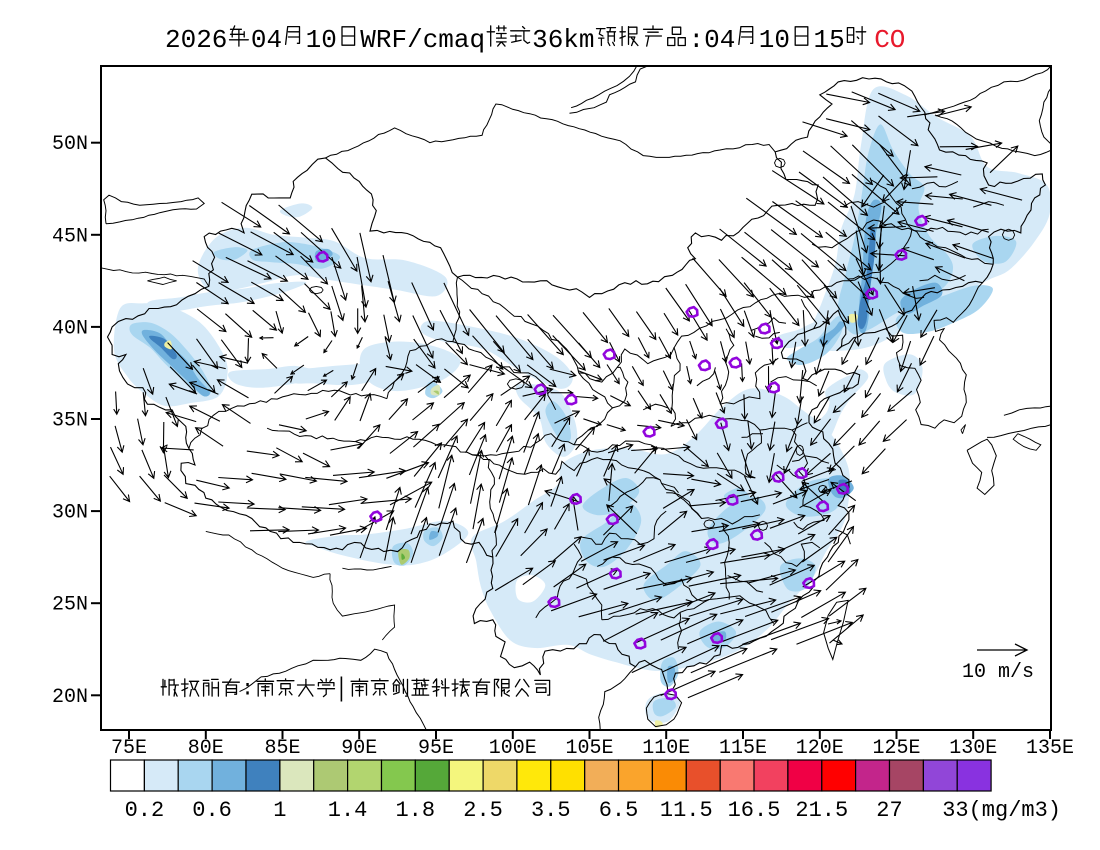 This screenshot has width=1100, height=850. Describe the element at coordinates (70, 328) in the screenshot. I see `svg-text: 40N` at that location.